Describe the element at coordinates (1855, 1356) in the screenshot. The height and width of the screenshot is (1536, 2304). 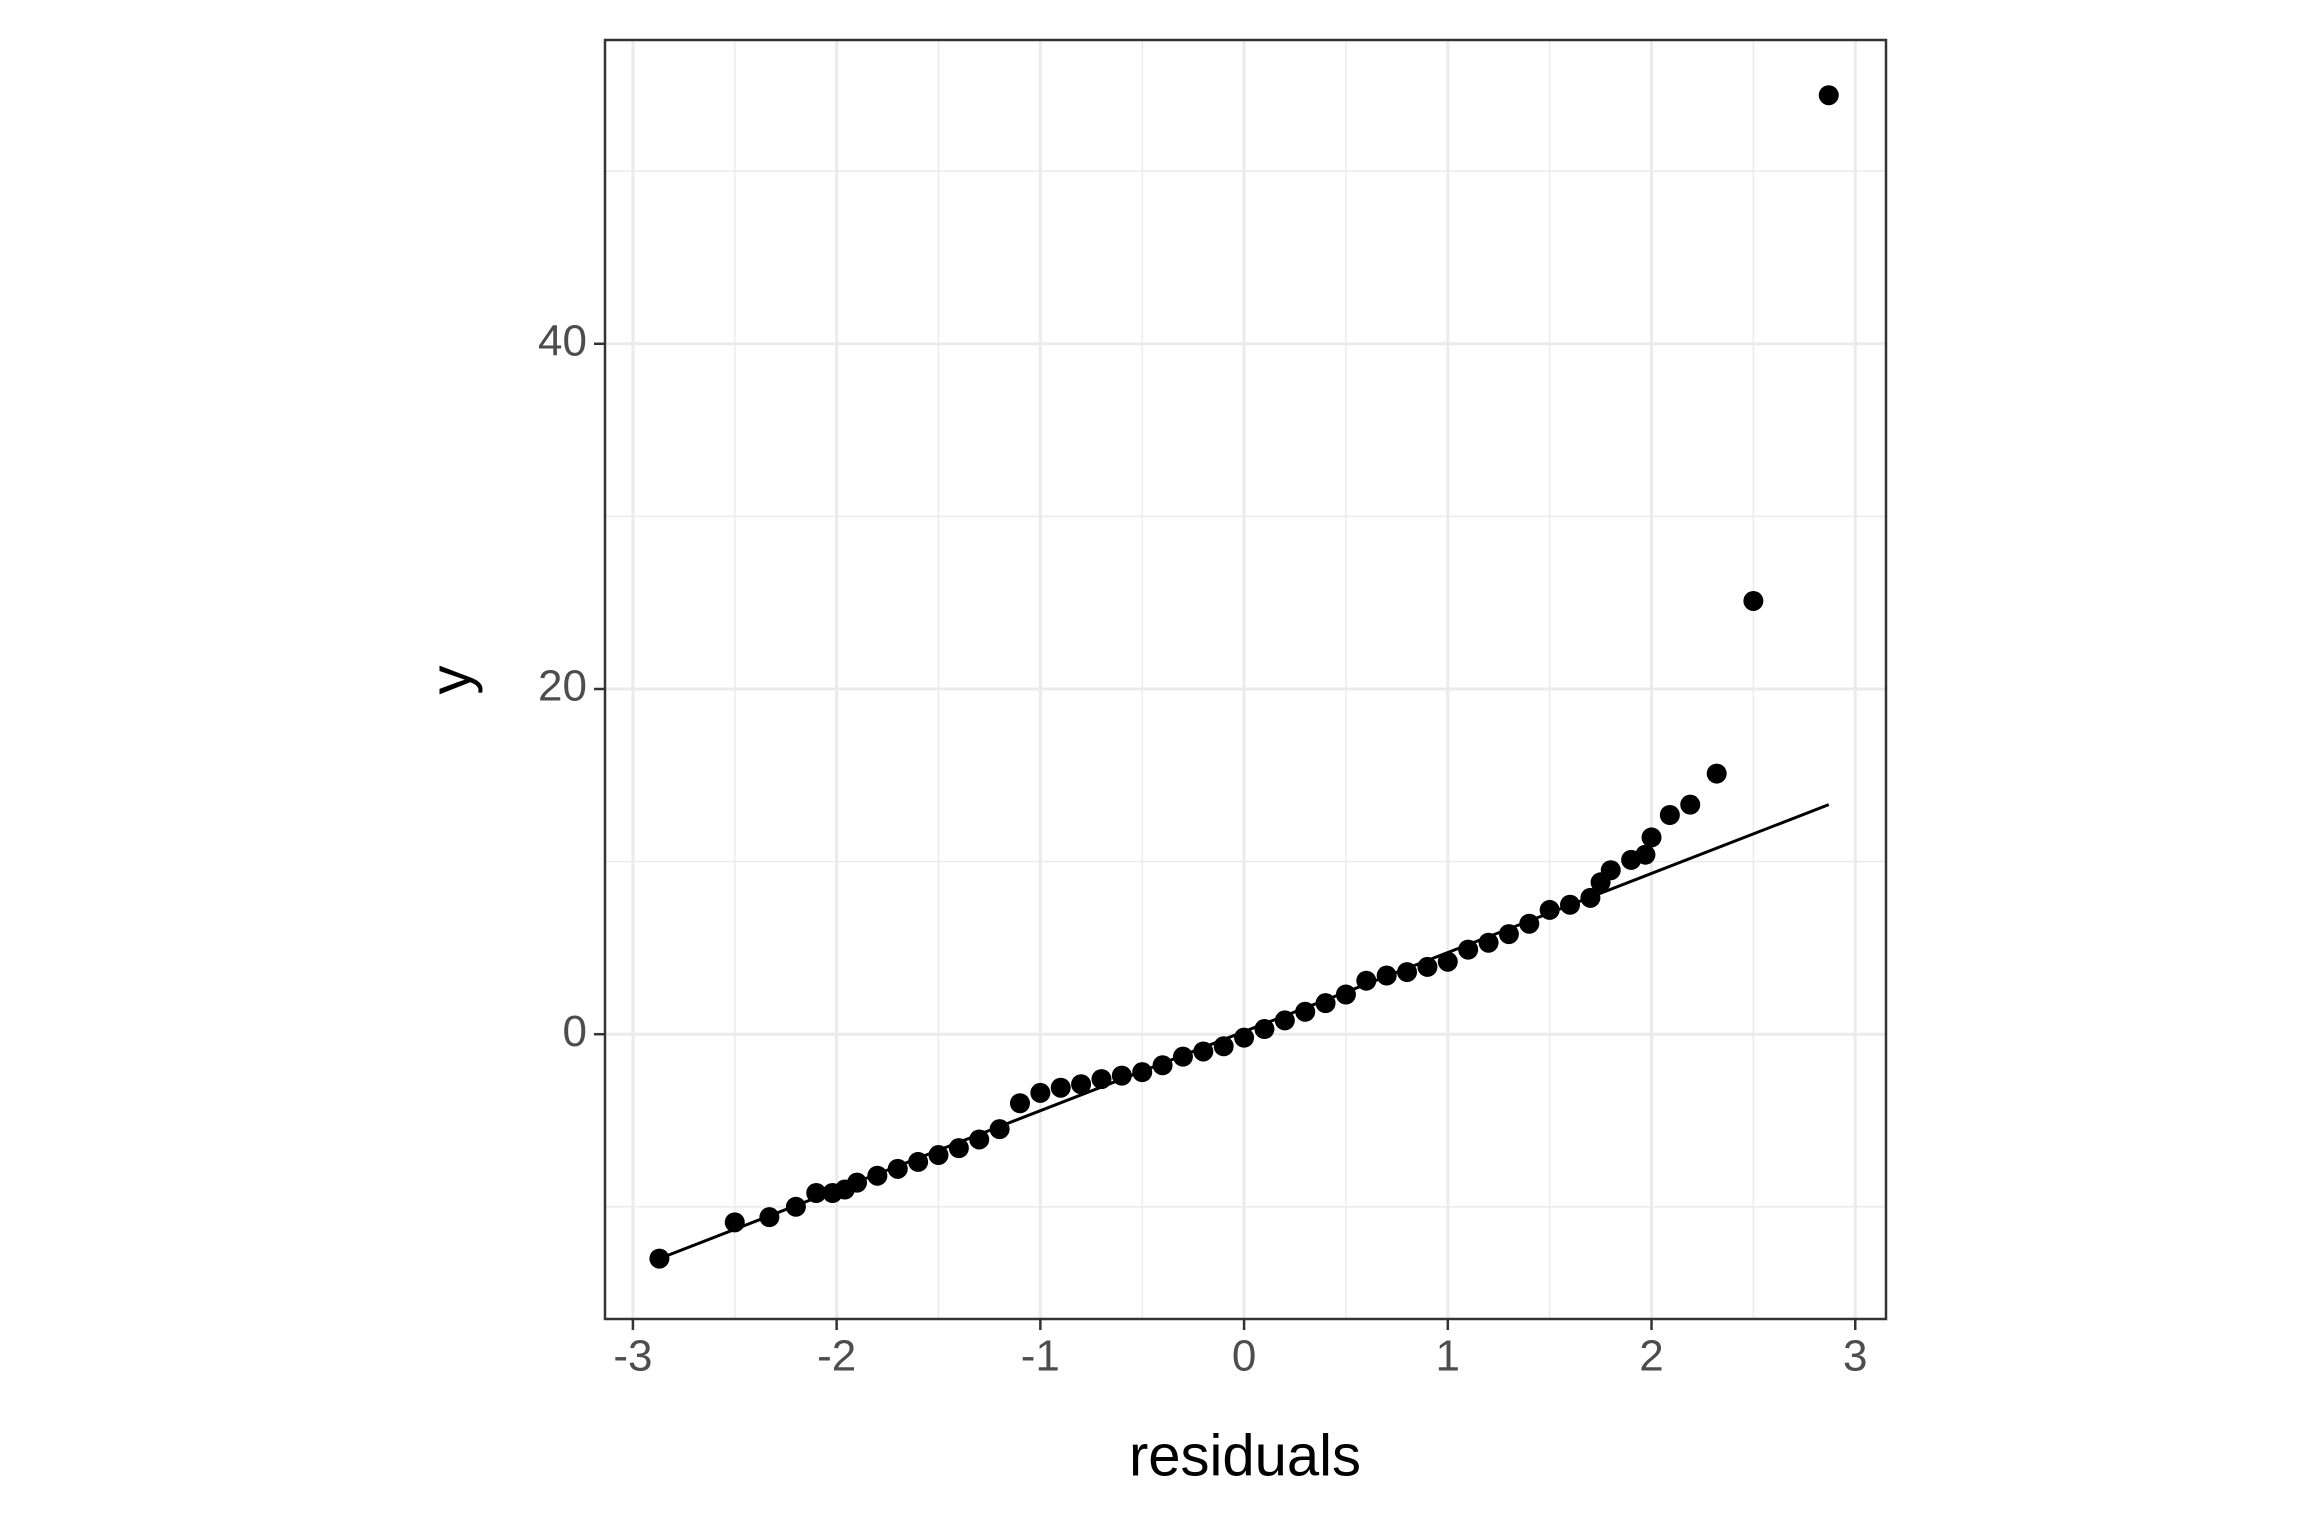
I see `x-tick-label: 3` at that location.